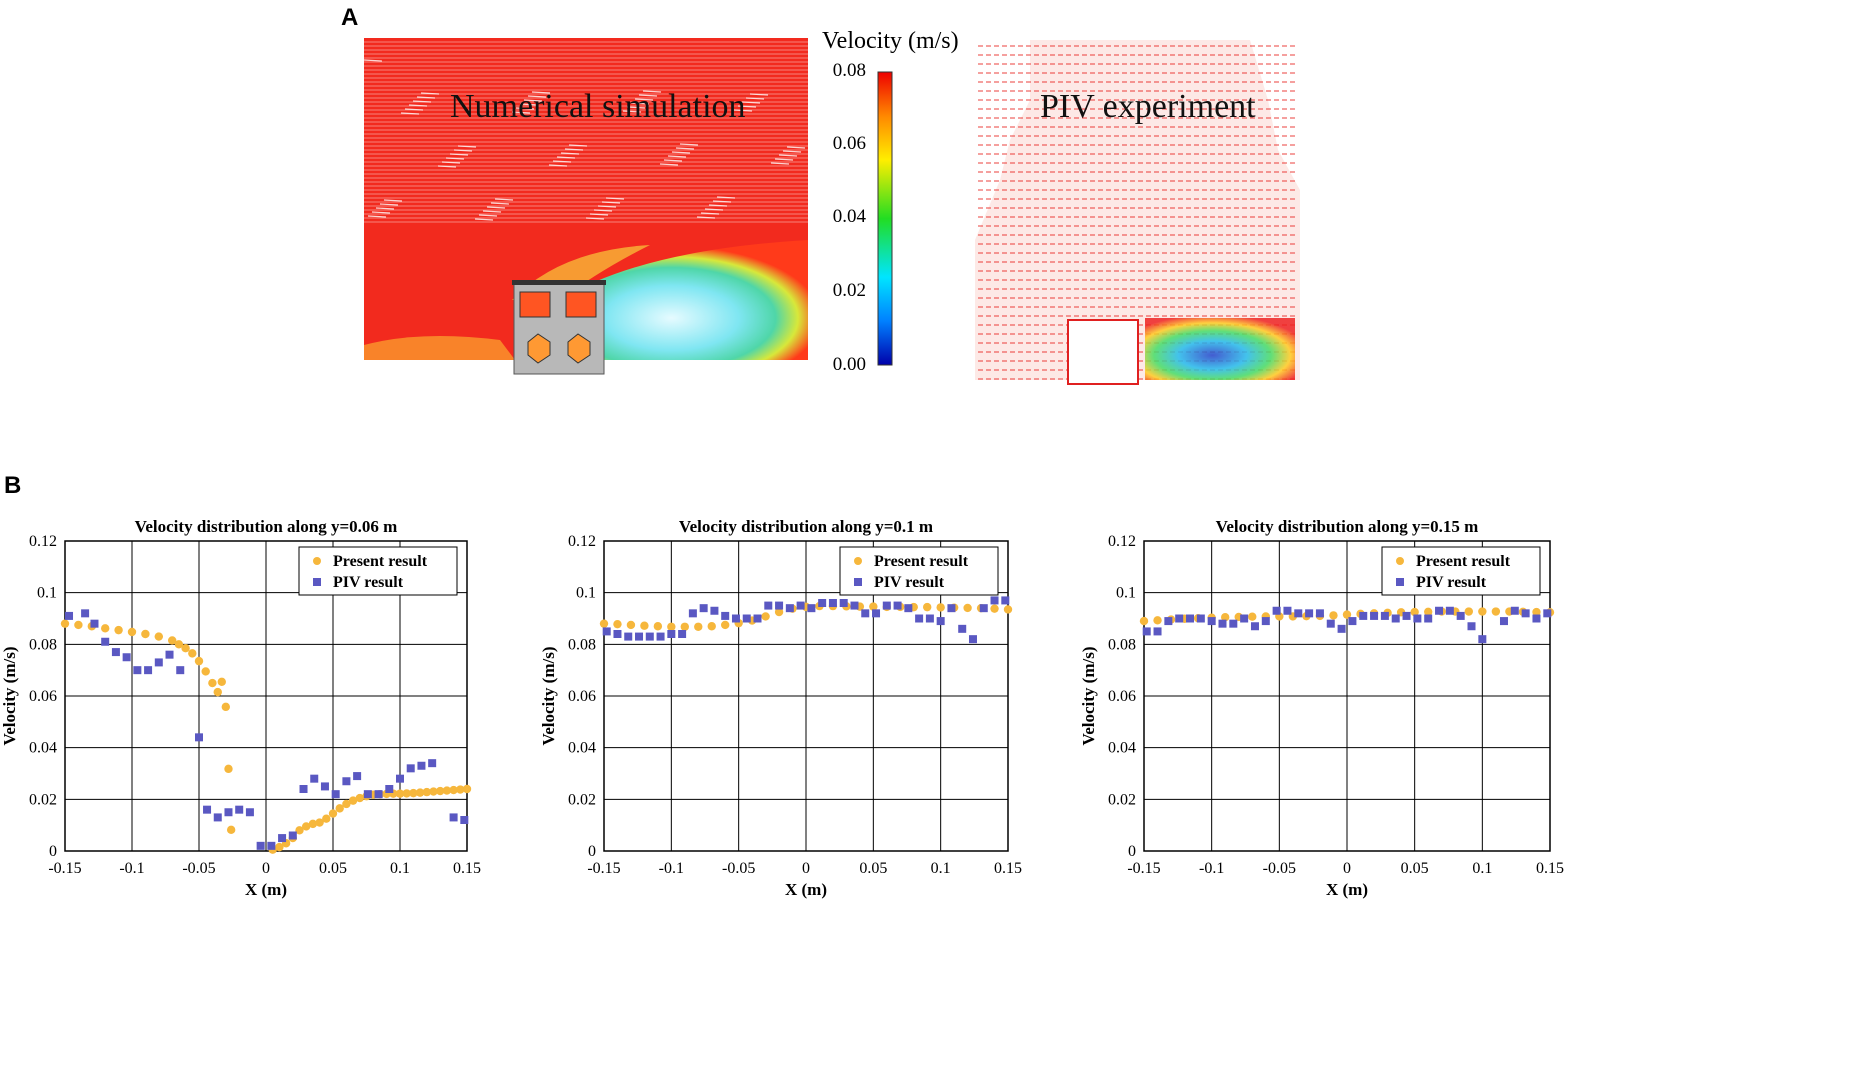 This screenshot has width=1869, height=1079. What do you see at coordinates (1088, 696) in the screenshot?
I see `y-axis-label: Velocity (m/s)` at bounding box center [1088, 696].